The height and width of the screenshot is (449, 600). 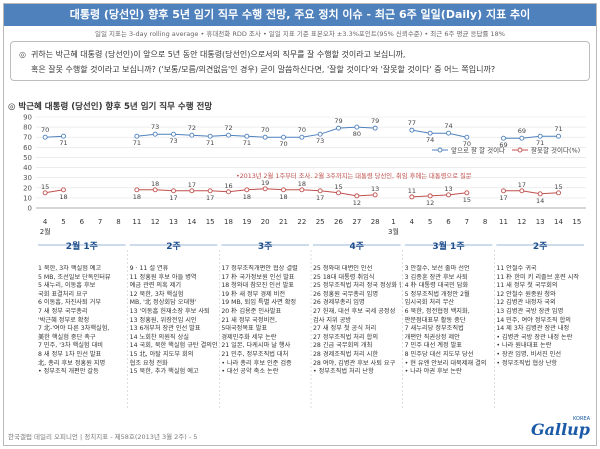 I want to click on x-tick-label: 25, so click(x=320, y=222).